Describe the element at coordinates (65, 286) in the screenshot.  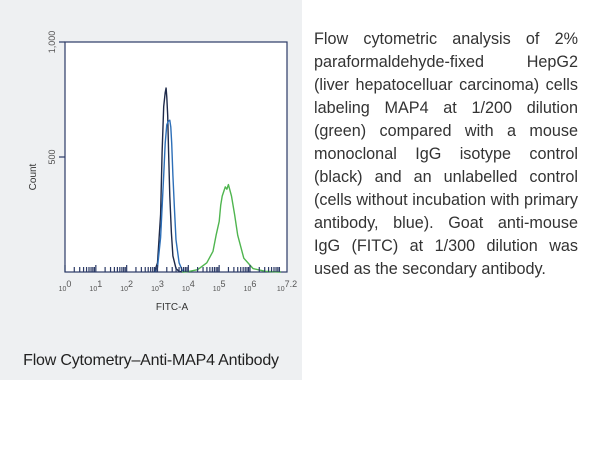
I see `x-tick-label: 10⁰` at that location.